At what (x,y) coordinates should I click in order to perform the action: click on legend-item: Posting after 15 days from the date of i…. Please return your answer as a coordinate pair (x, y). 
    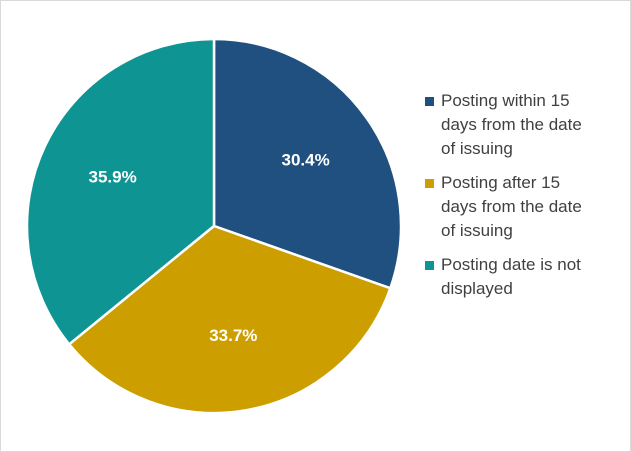
    Looking at the image, I should click on (507, 207).